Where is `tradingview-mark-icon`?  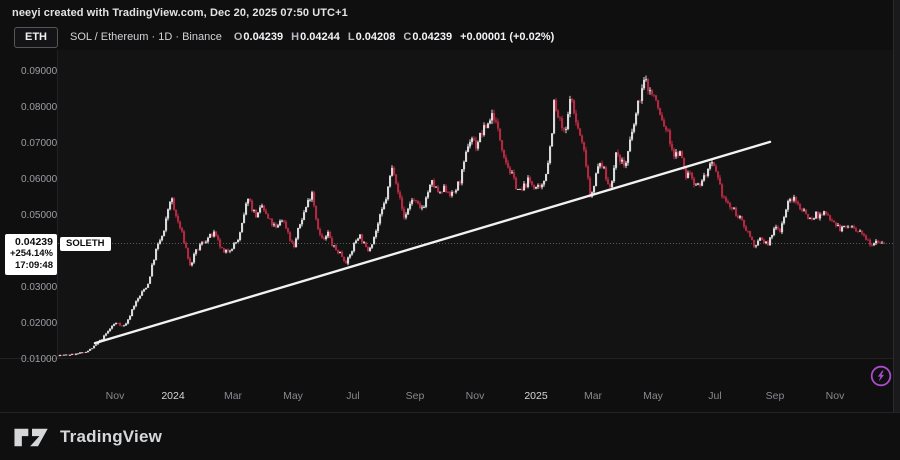
tradingview-mark-icon is located at coordinates (31, 437).